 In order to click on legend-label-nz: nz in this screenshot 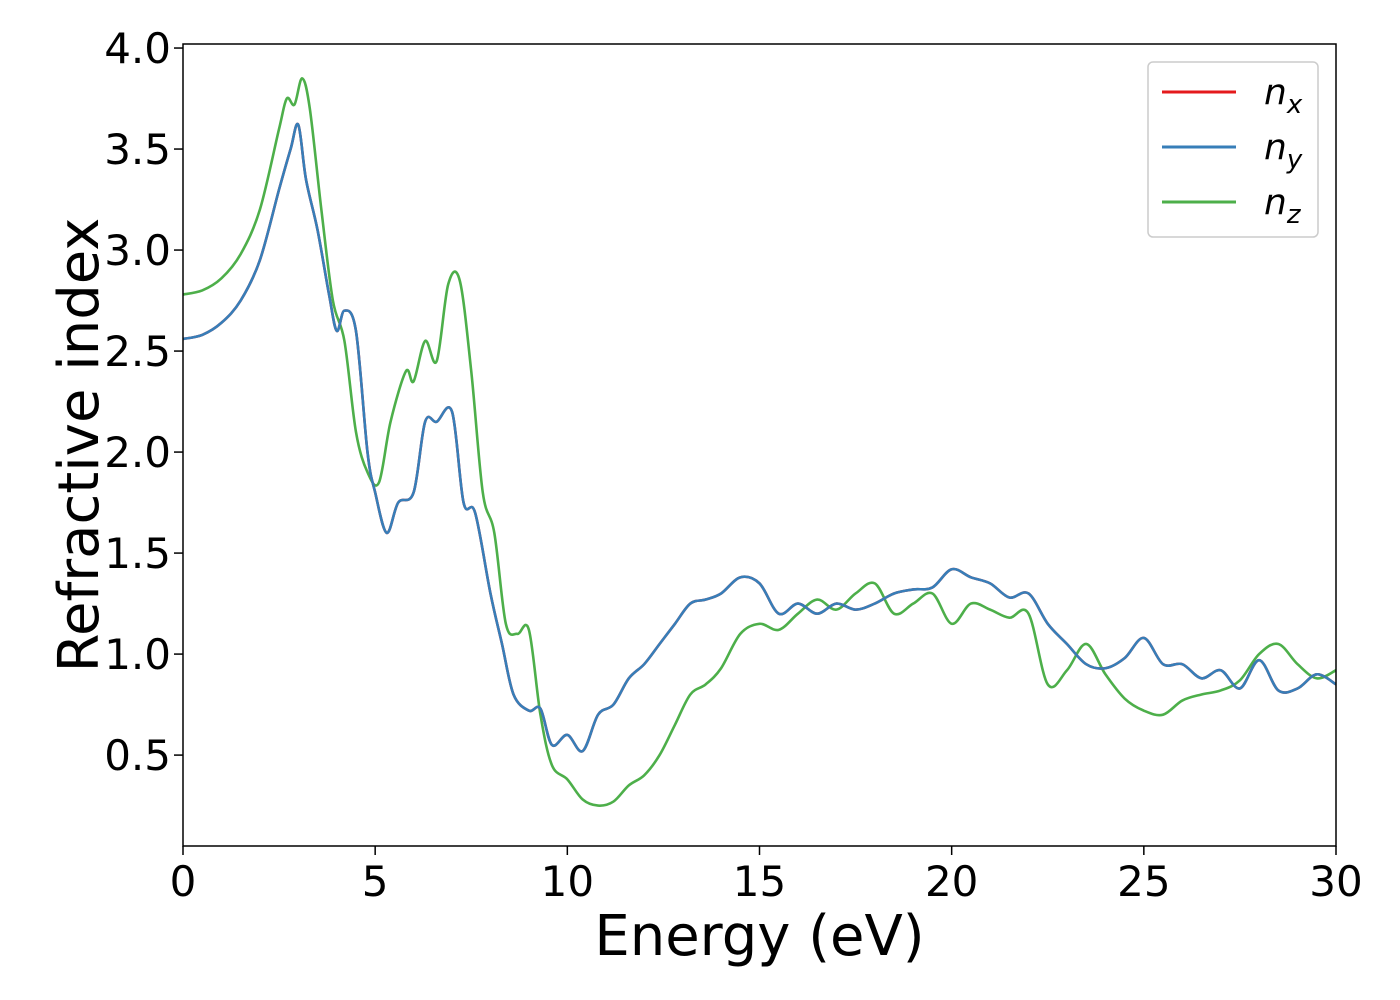, I will do `click(1283, 206)`.